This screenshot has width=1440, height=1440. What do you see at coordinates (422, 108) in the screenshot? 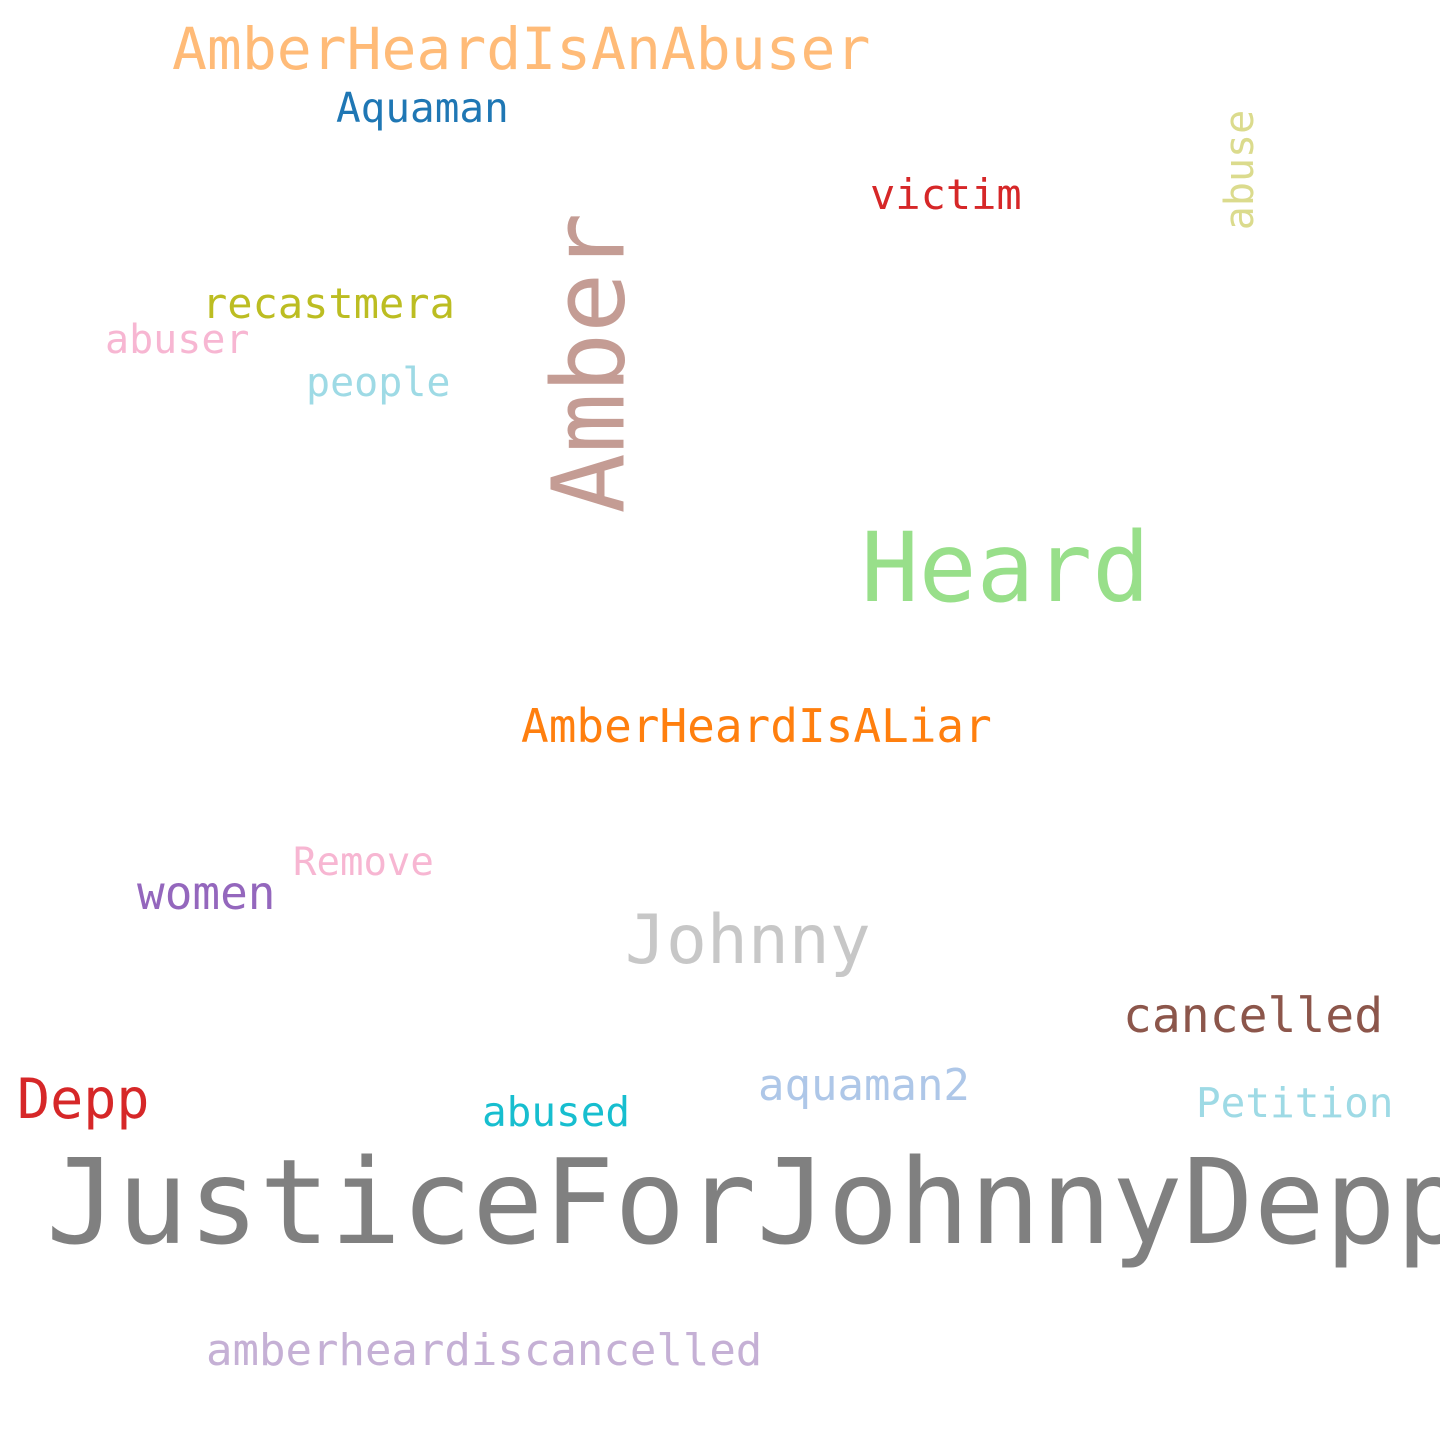
I see `word-aquaman: Aquaman` at bounding box center [422, 108].